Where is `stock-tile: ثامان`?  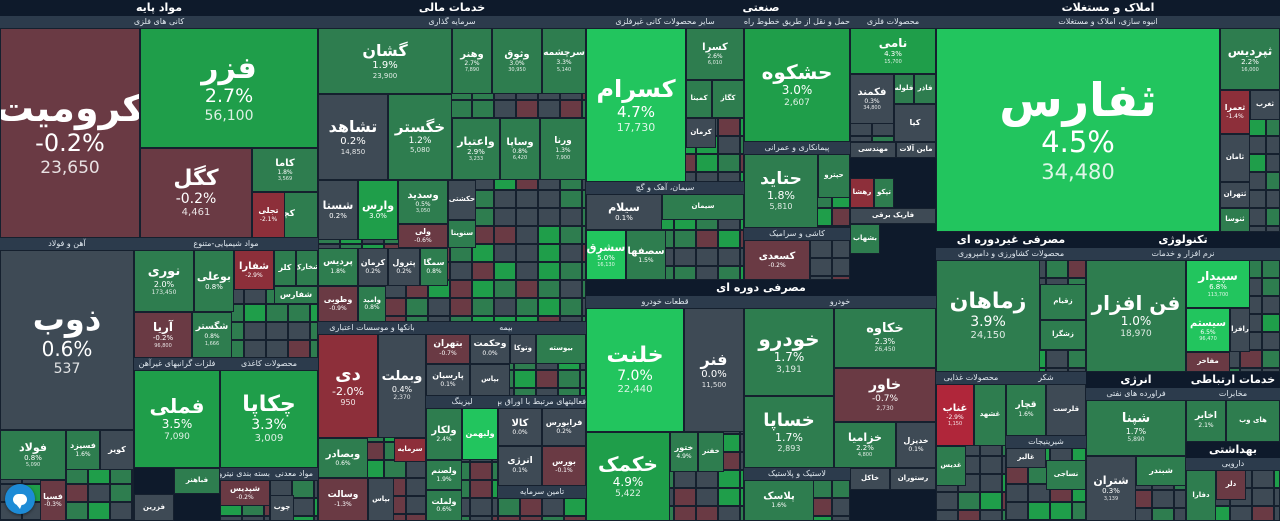 stock-tile: ثامان is located at coordinates (1235, 158).